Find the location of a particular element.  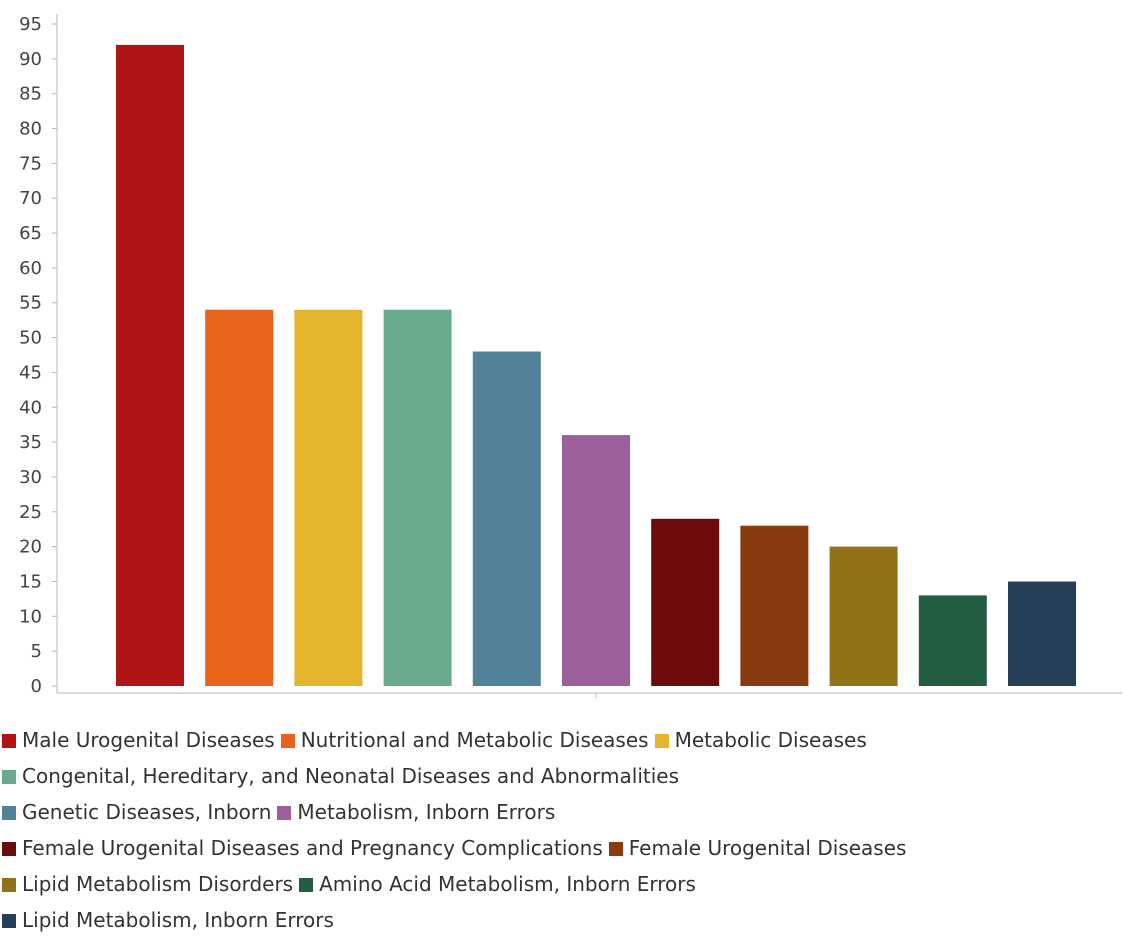

y-tick-label: 90 is located at coordinates (30, 59).